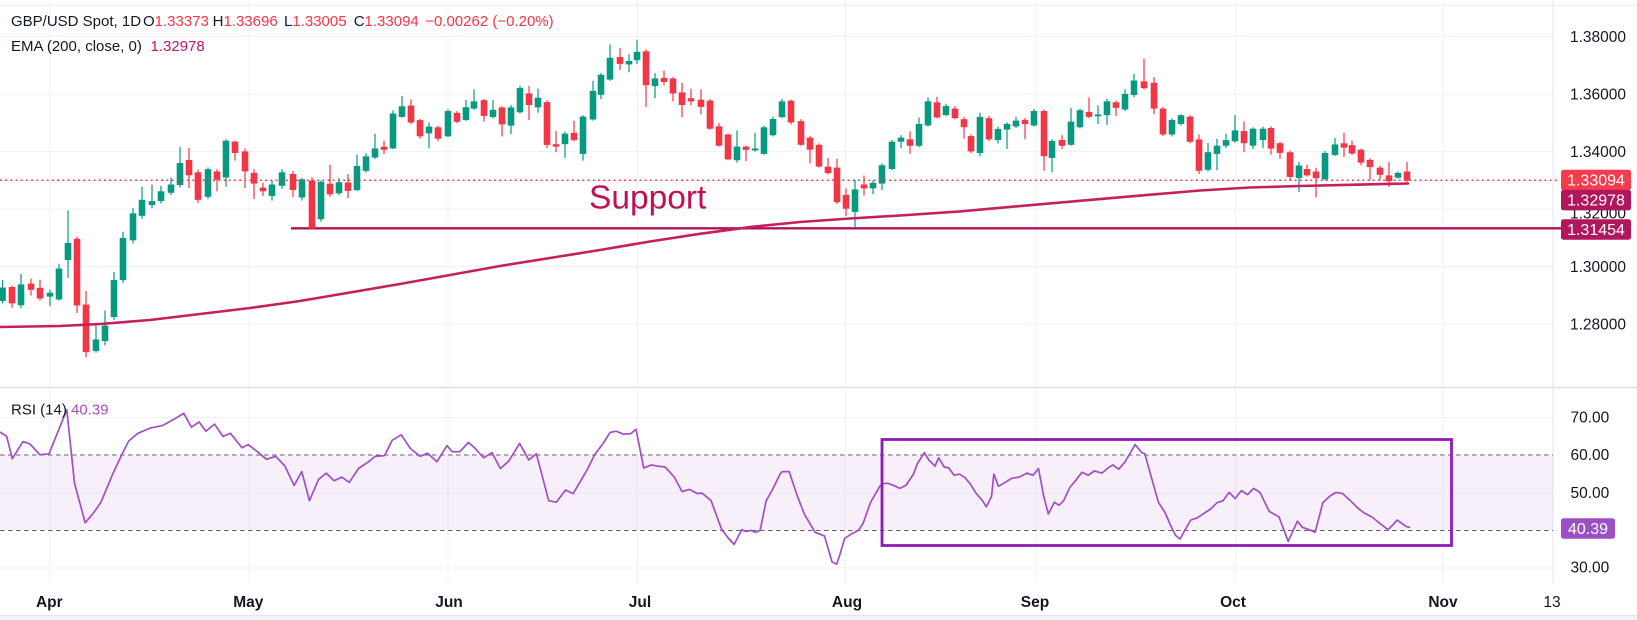 This screenshot has width=1637, height=620. What do you see at coordinates (245, 21) in the screenshot?
I see `svg-text: H1.33696` at bounding box center [245, 21].